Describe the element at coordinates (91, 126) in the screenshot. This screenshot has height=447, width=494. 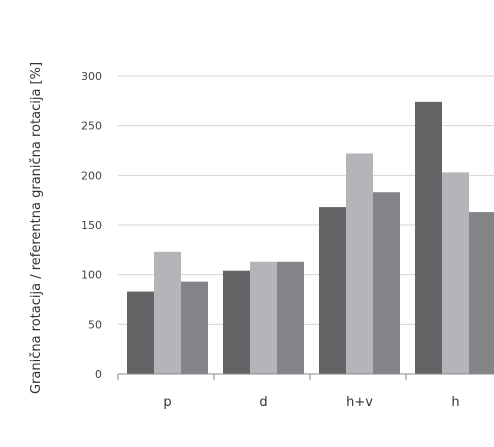
I see `y-tick-label: 250` at that location.